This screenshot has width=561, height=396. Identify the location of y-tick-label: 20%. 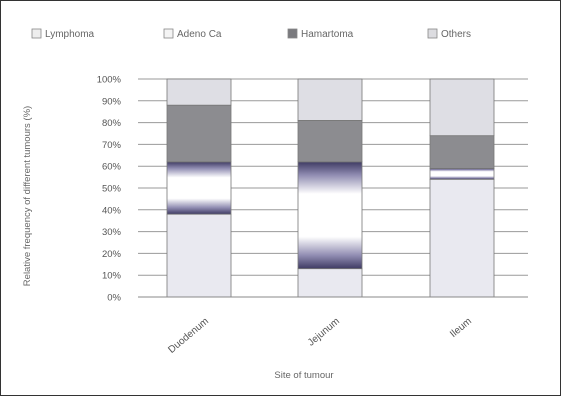
(112, 254).